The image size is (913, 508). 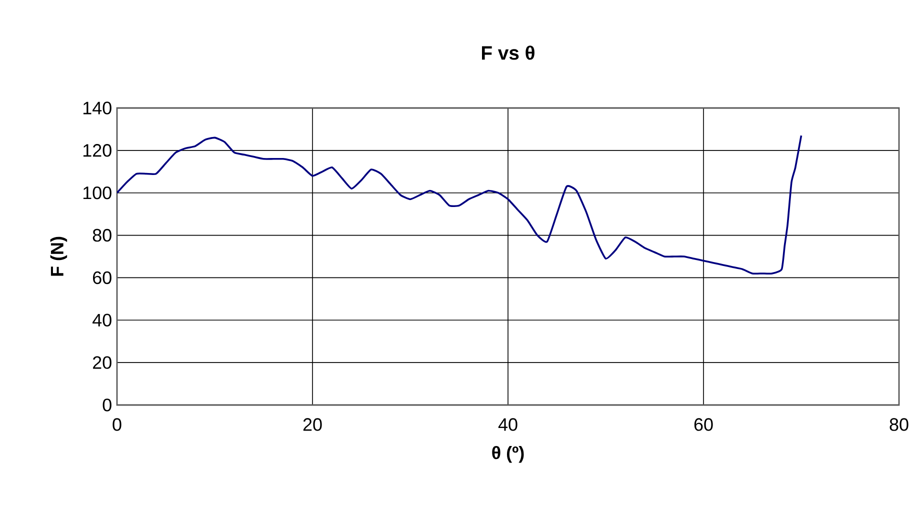 What do you see at coordinates (97, 108) in the screenshot?
I see `y-tick-label: 140` at bounding box center [97, 108].